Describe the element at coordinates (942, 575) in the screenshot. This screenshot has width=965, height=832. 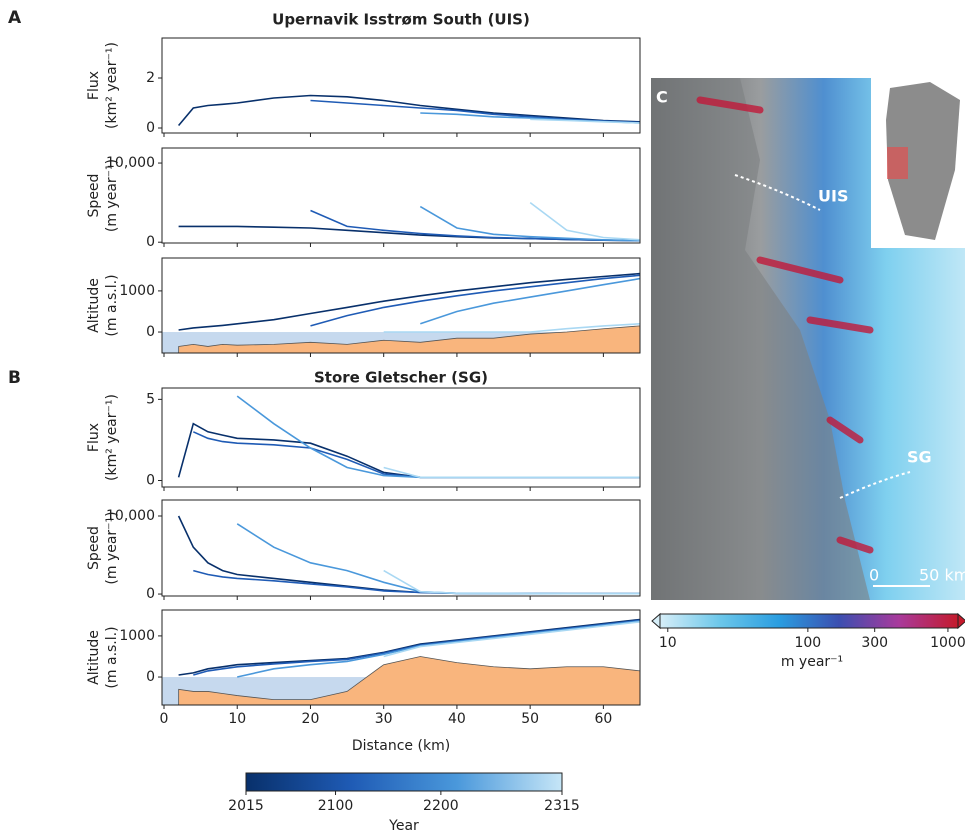
I see `scale-label: 50 km` at that location.